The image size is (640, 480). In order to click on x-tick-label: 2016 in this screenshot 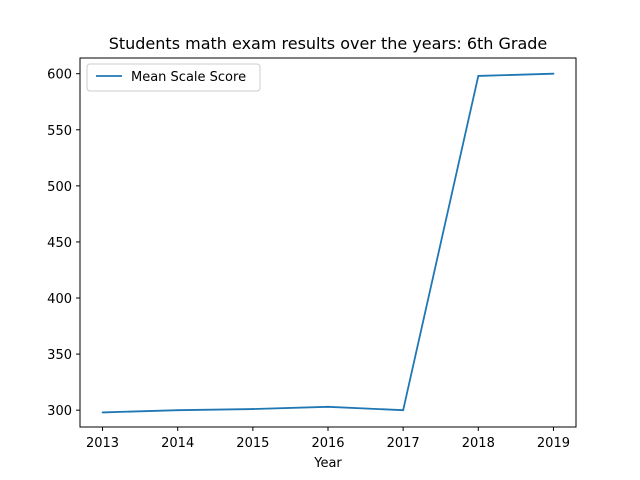, I will do `click(327, 443)`.